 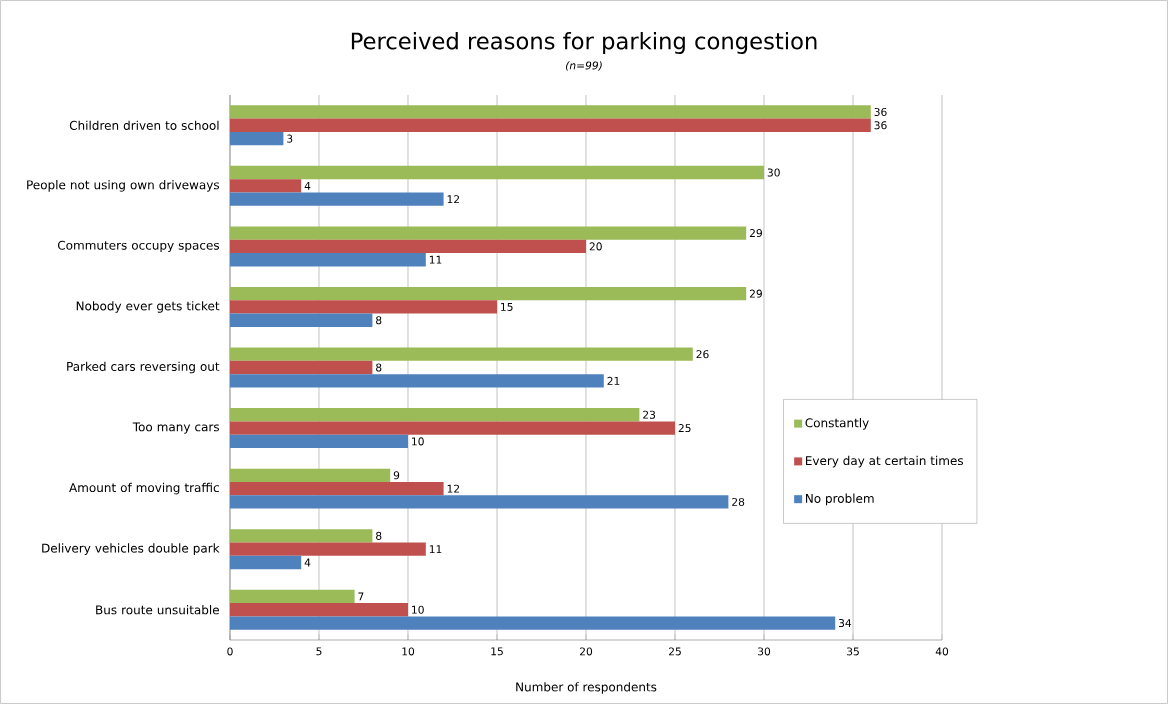 I want to click on data-label: 34, so click(x=845, y=623).